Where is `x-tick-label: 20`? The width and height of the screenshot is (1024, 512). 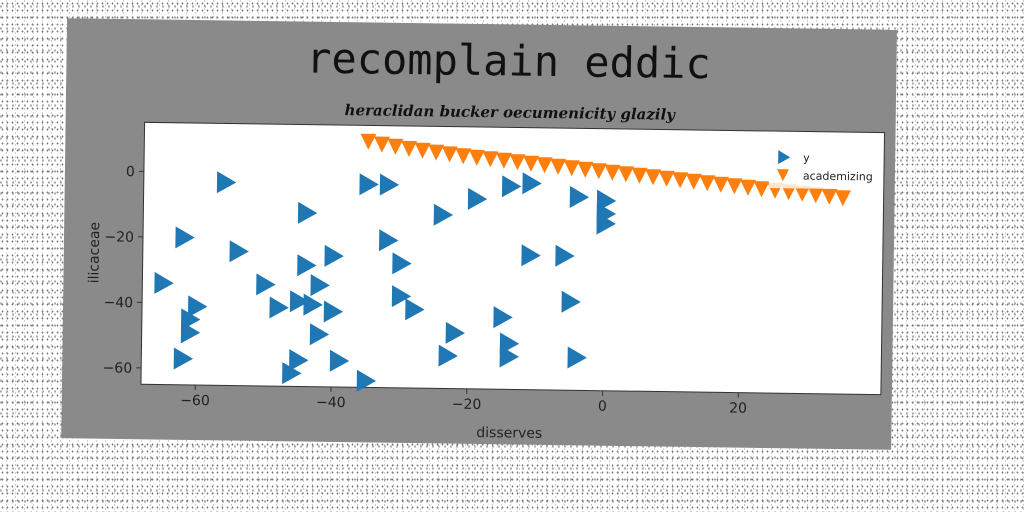 x-tick-label: 20 is located at coordinates (738, 408).